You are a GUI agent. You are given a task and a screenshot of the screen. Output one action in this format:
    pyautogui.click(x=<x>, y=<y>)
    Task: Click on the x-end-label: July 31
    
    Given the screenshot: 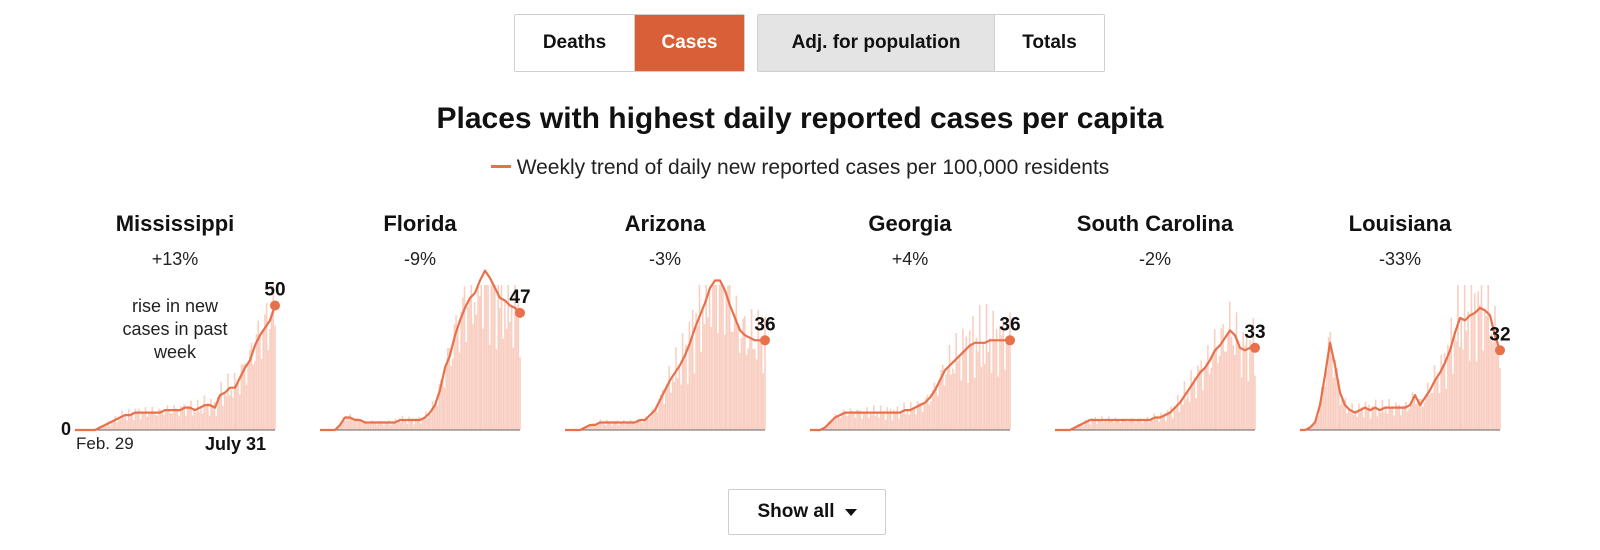 What is the action you would take?
    pyautogui.click(x=236, y=444)
    